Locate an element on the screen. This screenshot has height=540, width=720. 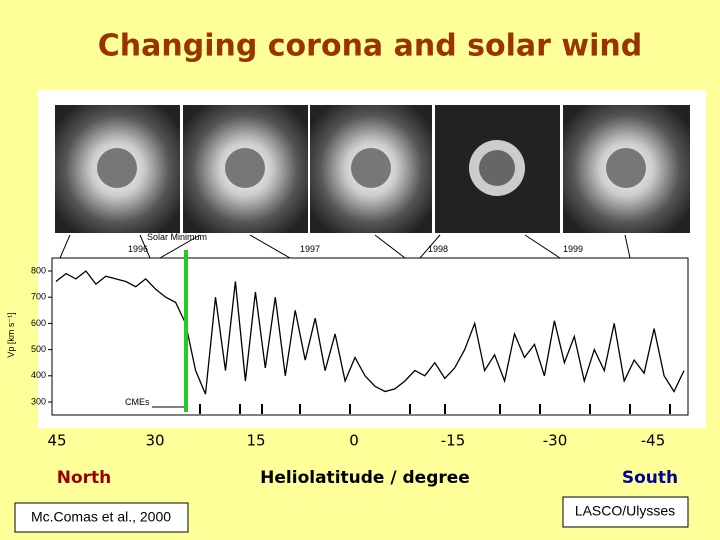
year-label: 1998 is located at coordinates (438, 249).